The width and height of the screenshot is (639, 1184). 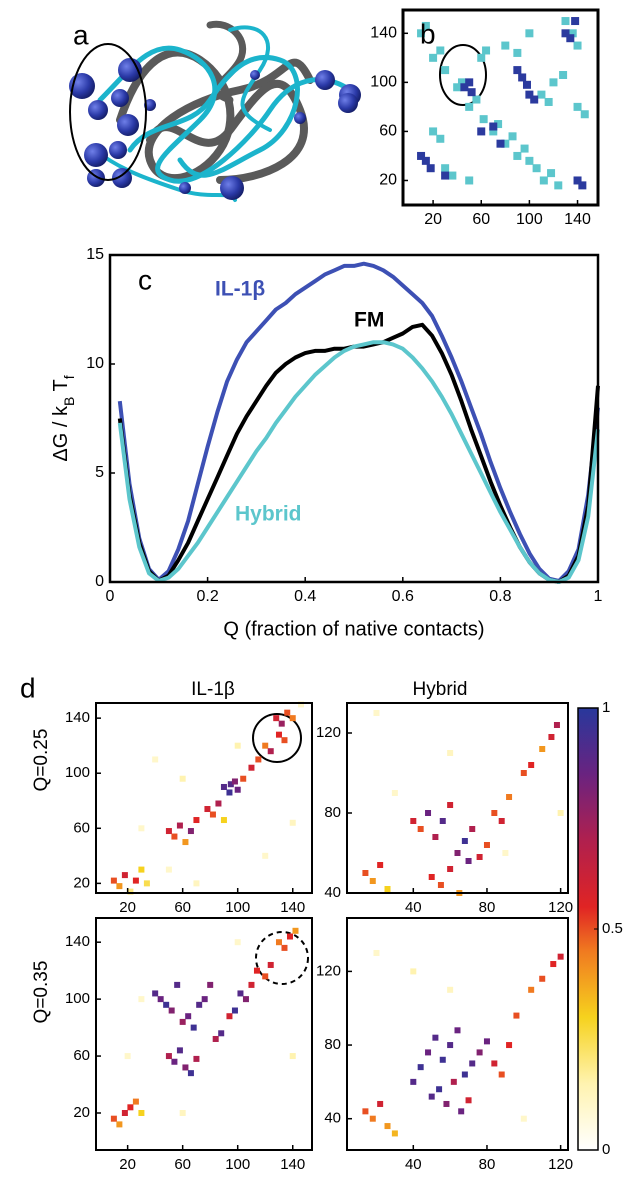 I want to click on y-tick-label: 15, so click(x=95, y=254).